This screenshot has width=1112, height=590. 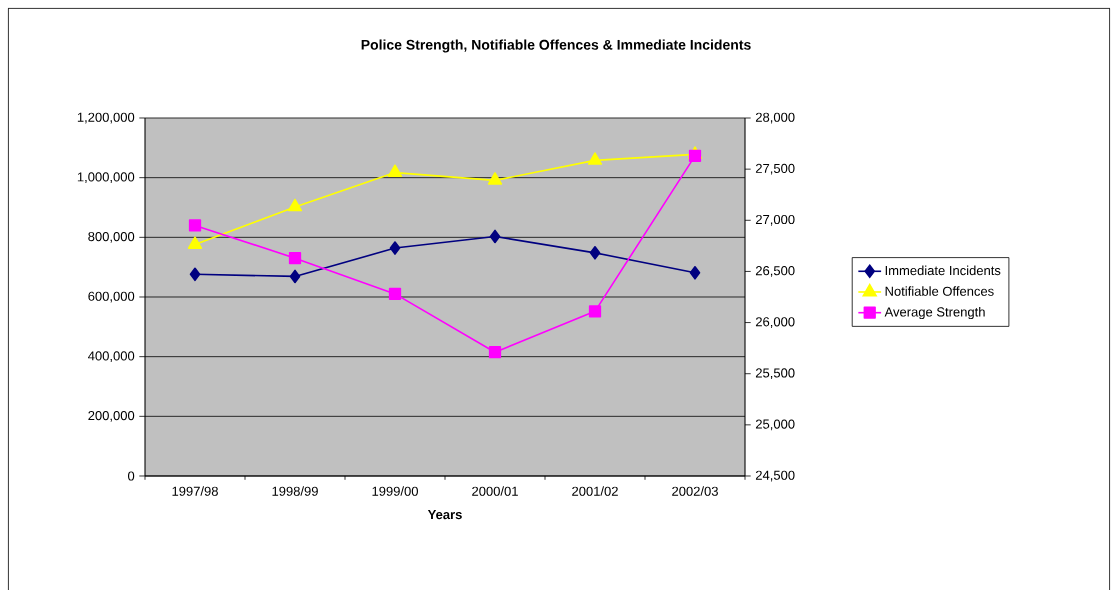 What do you see at coordinates (111, 416) in the screenshot?
I see `y-tick-label: 200,000` at bounding box center [111, 416].